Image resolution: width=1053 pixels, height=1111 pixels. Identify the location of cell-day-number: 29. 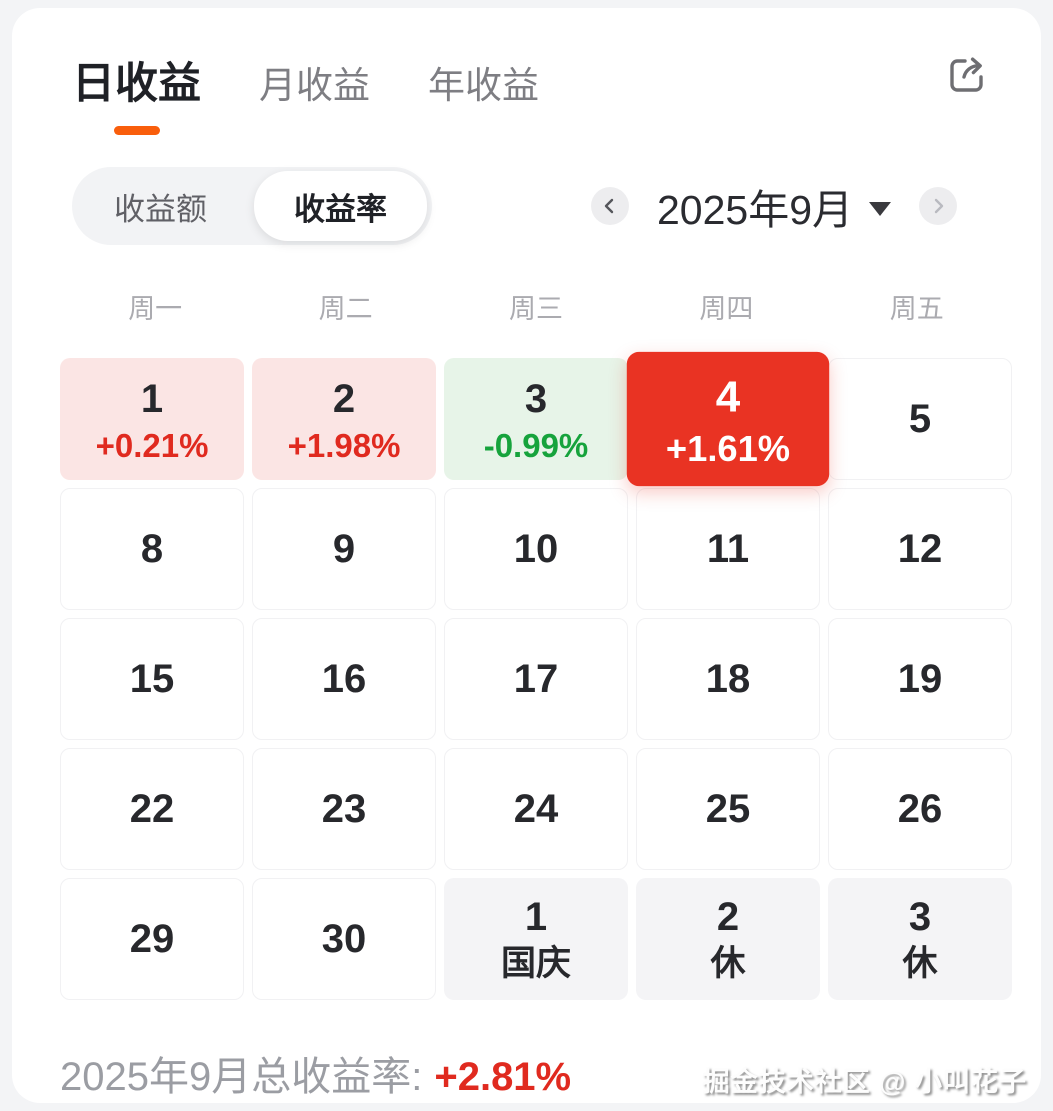
(152, 939).